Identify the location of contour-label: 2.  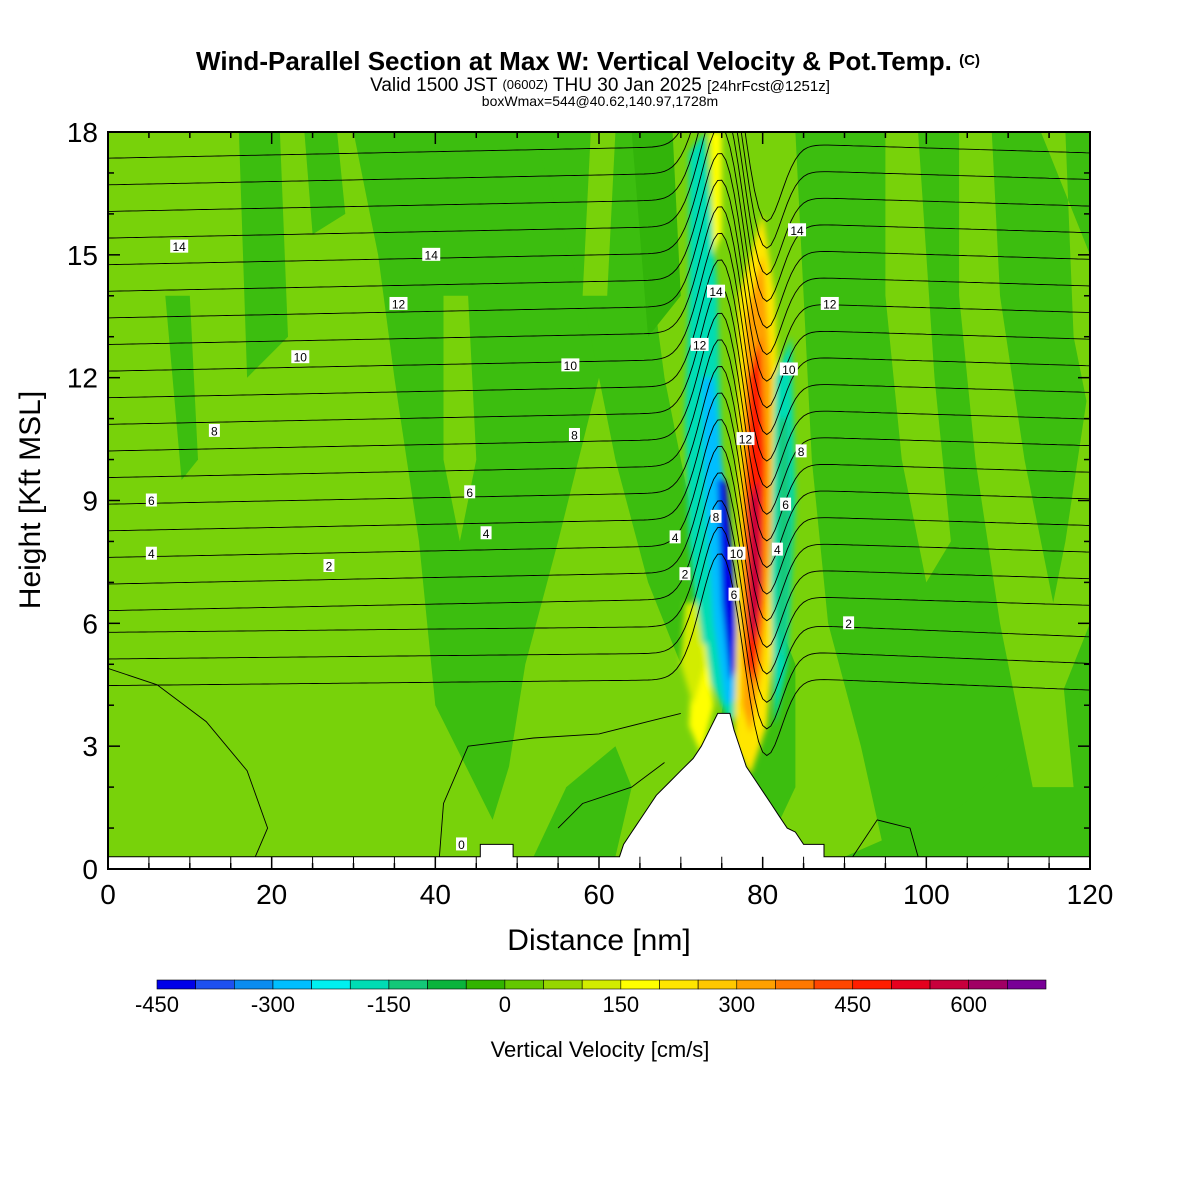
(685, 574).